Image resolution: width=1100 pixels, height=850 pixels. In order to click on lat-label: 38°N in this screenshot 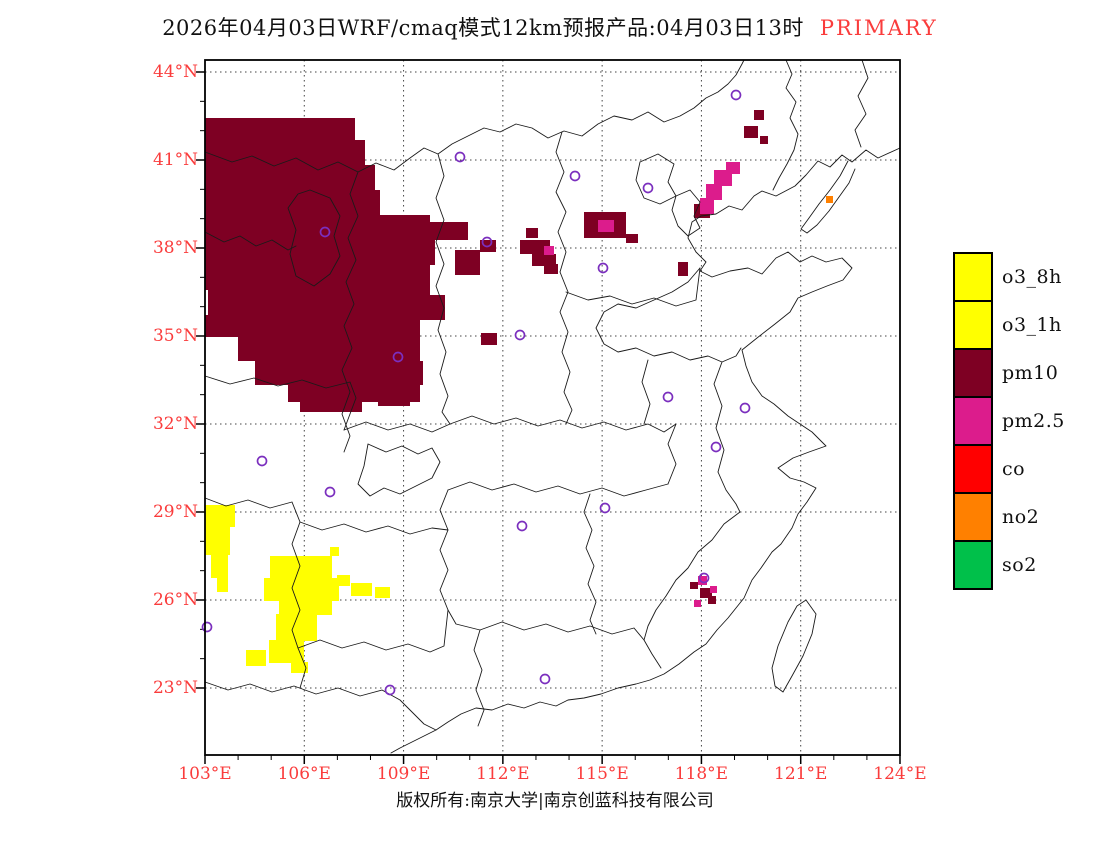, I will do `click(175, 247)`.